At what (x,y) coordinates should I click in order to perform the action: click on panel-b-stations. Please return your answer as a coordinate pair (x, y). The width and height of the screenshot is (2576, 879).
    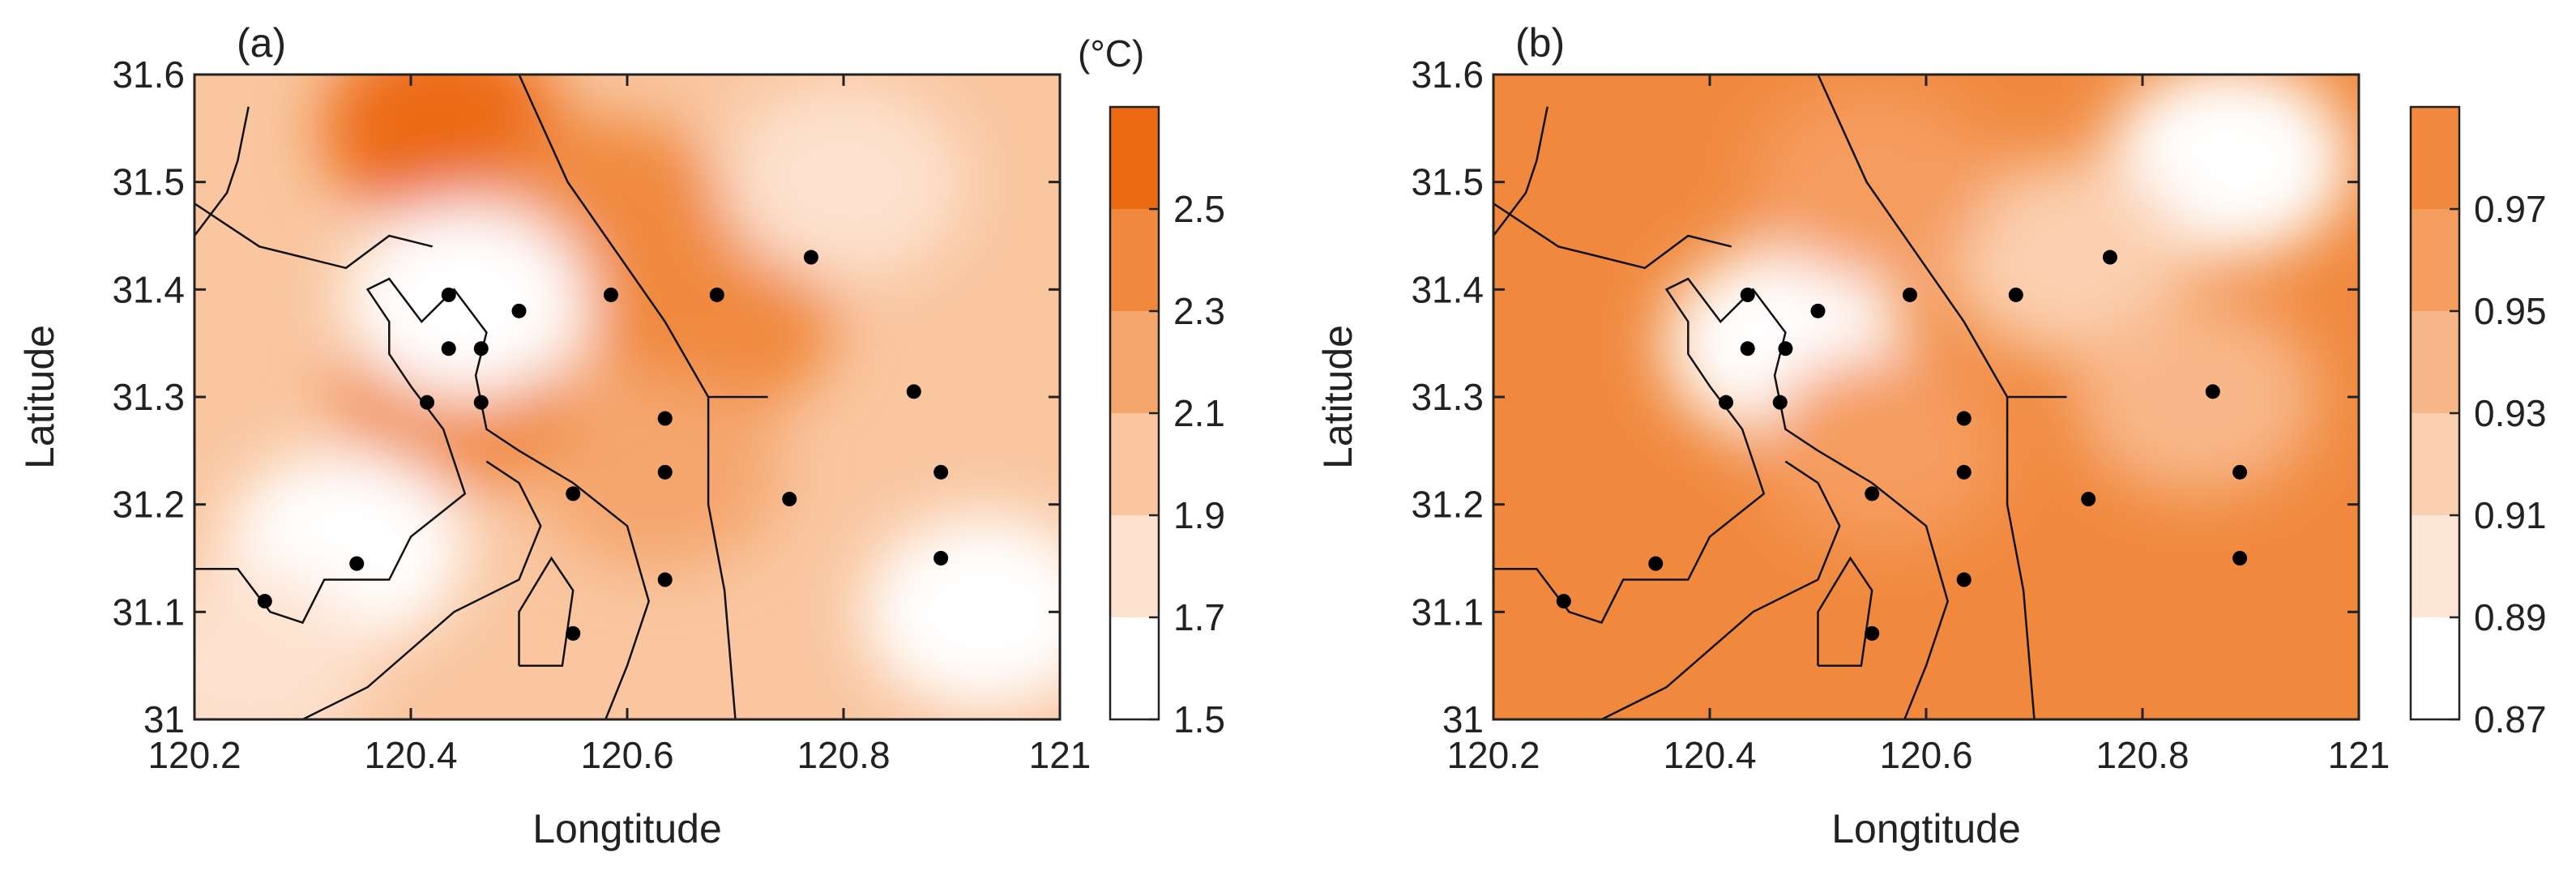
    Looking at the image, I should click on (1902, 445).